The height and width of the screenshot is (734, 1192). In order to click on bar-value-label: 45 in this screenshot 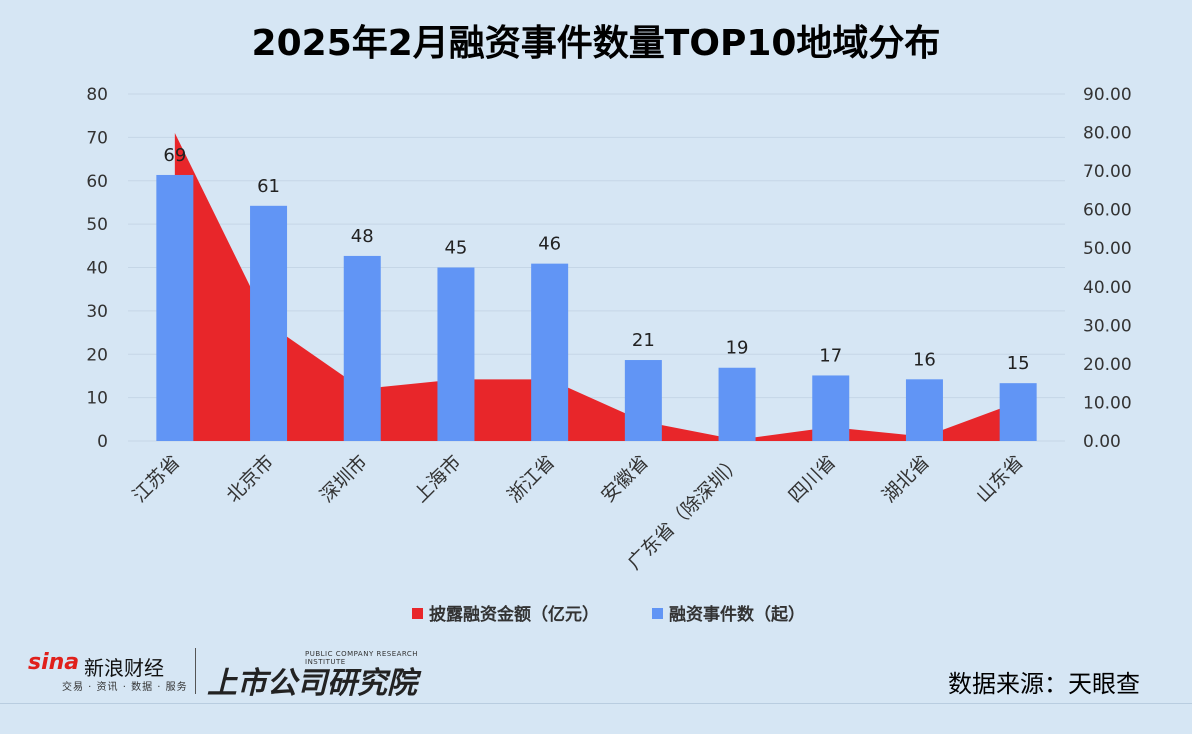, I will do `click(455, 248)`.